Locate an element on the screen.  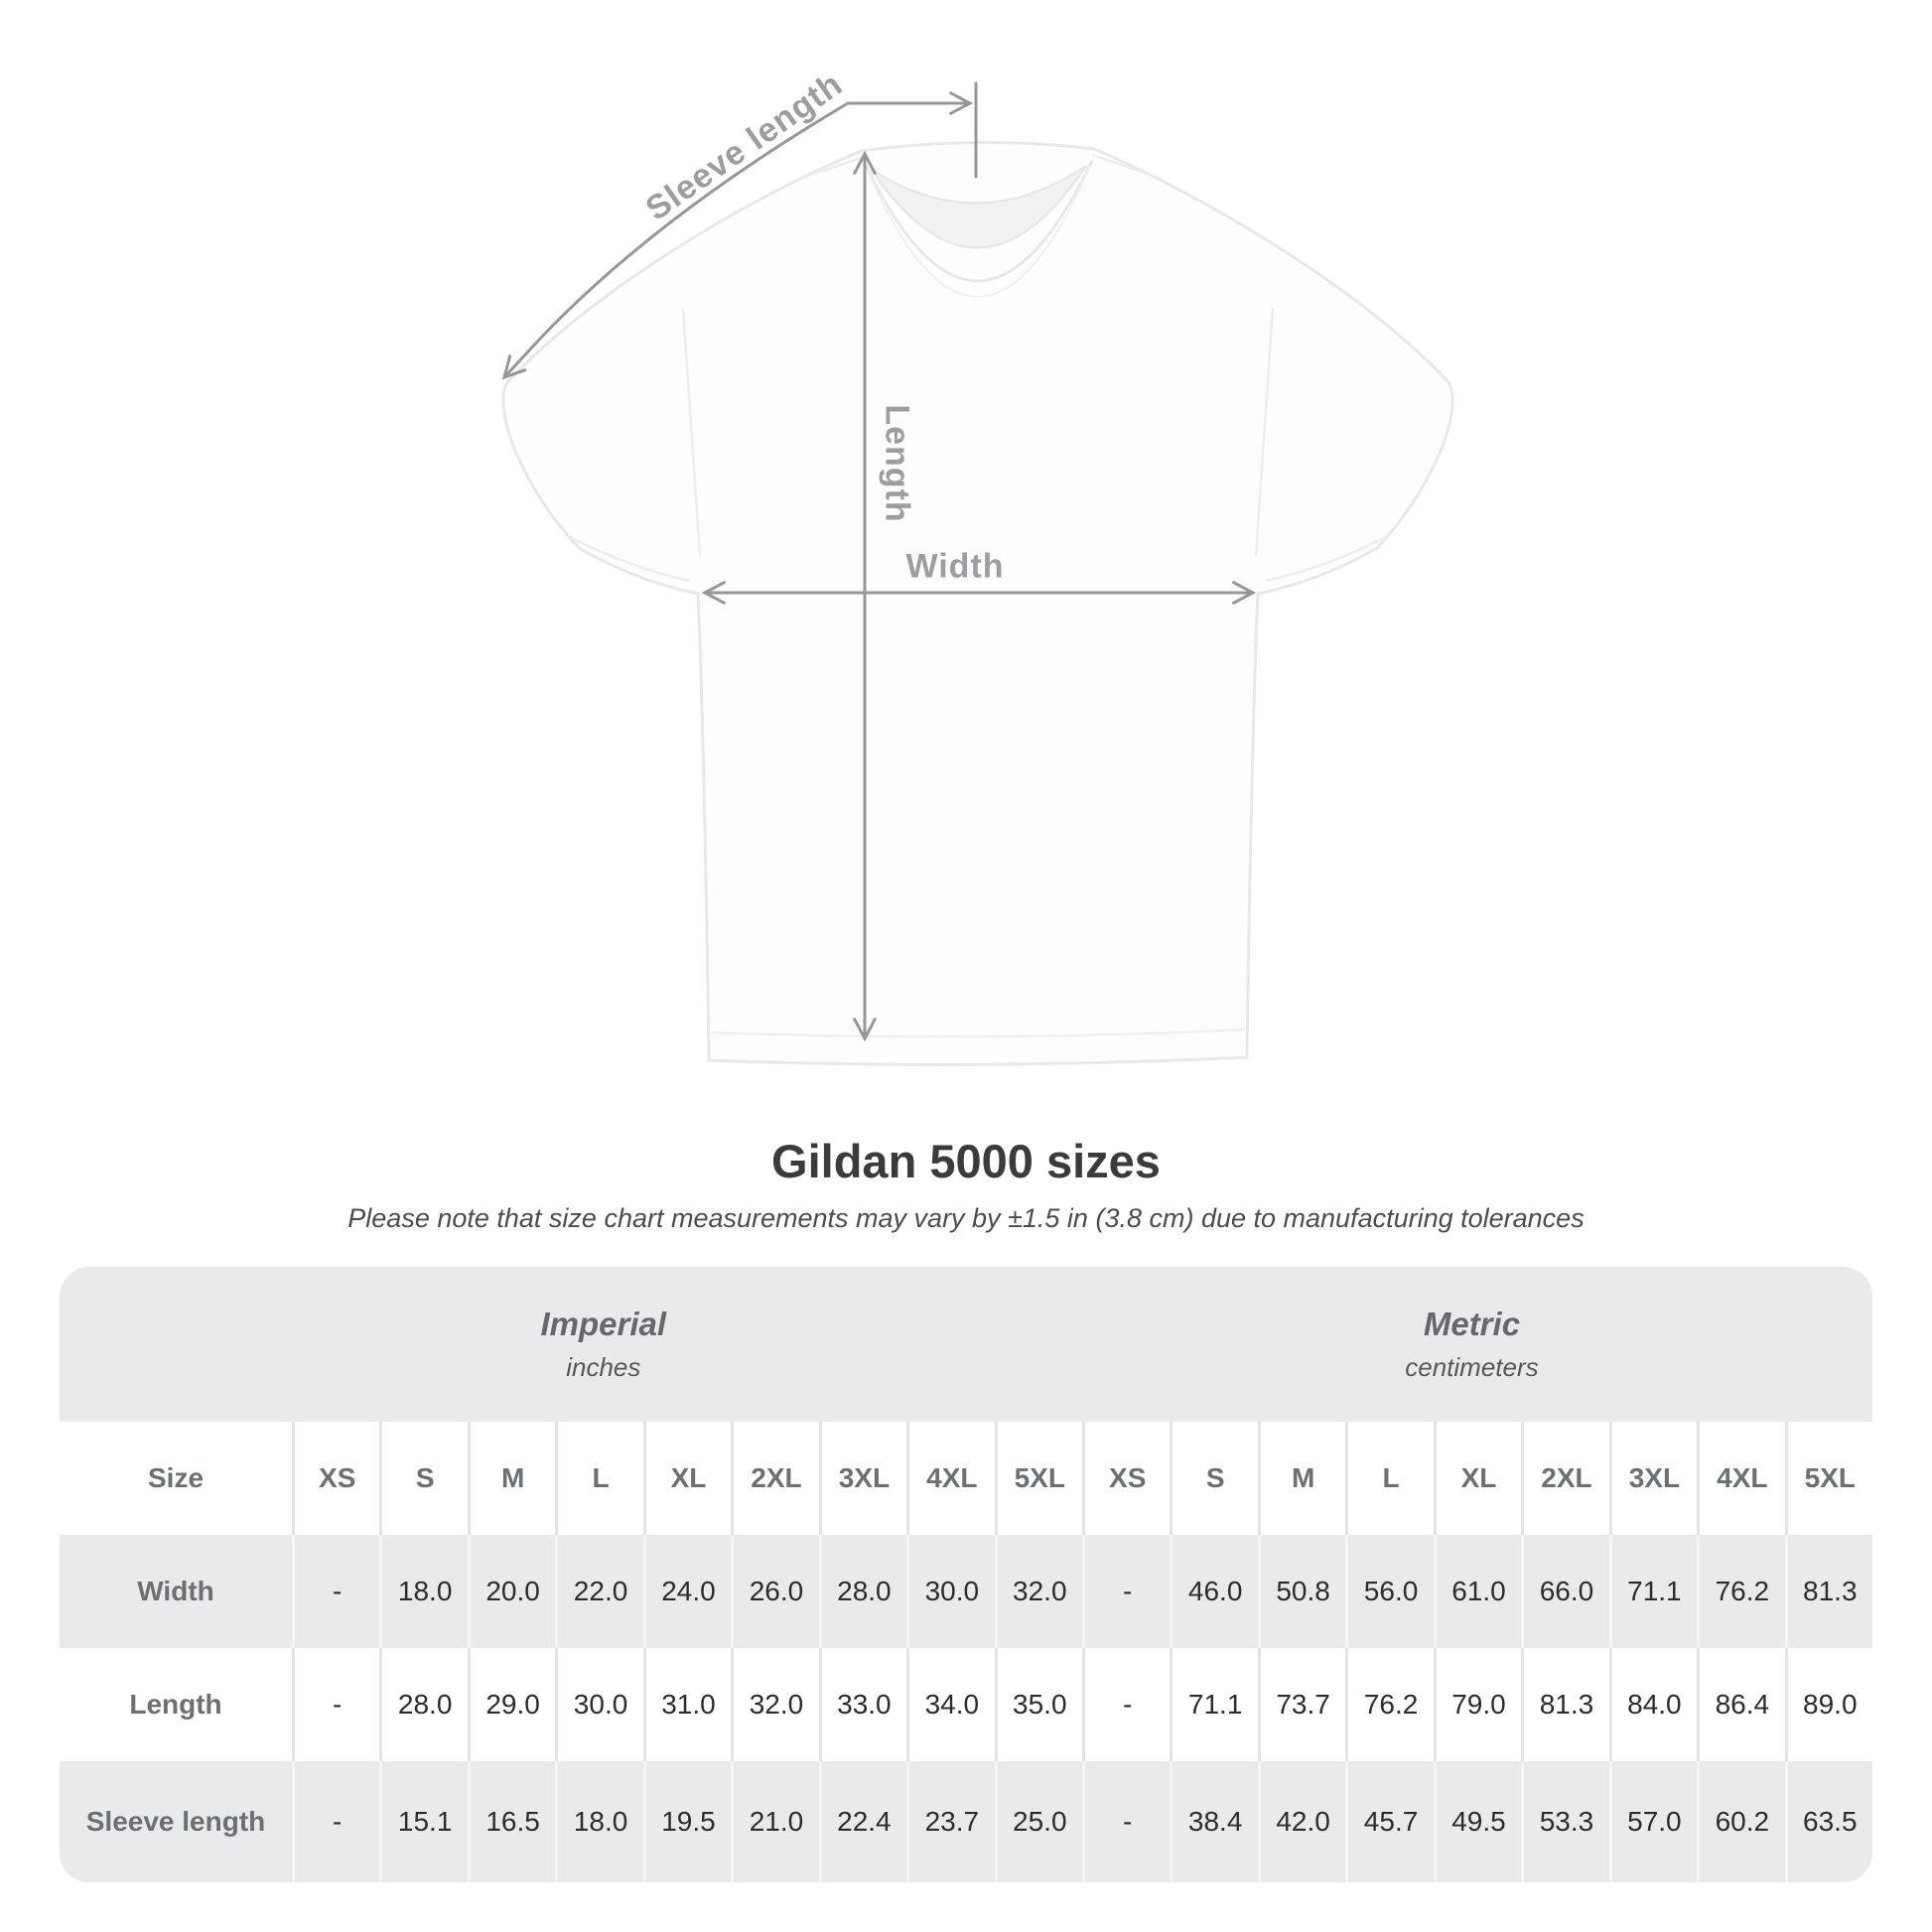
cell: 50.8 is located at coordinates (1301, 1592).